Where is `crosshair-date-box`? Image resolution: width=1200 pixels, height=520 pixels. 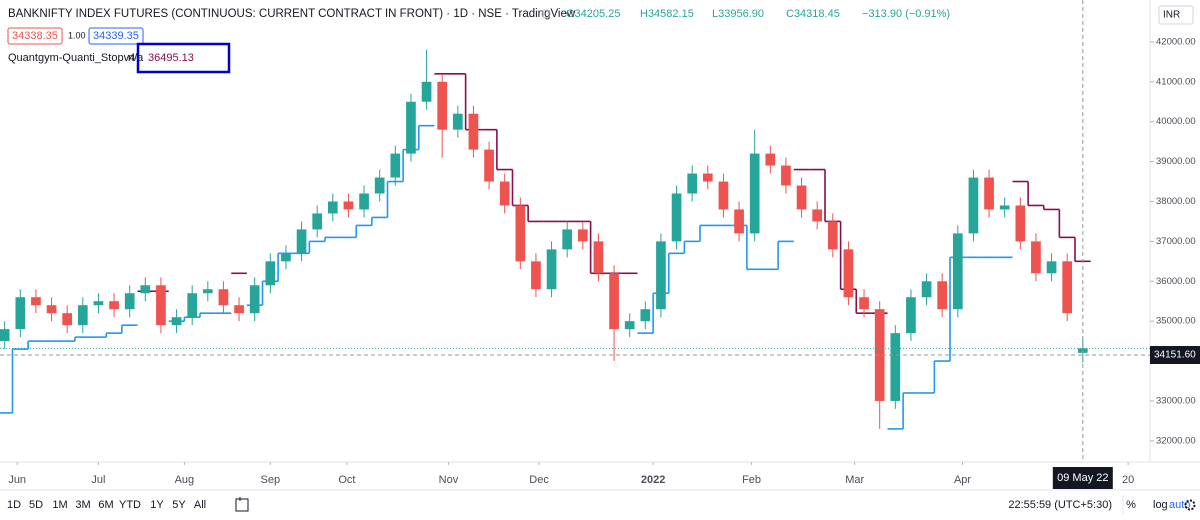 crosshair-date-box is located at coordinates (1082, 478).